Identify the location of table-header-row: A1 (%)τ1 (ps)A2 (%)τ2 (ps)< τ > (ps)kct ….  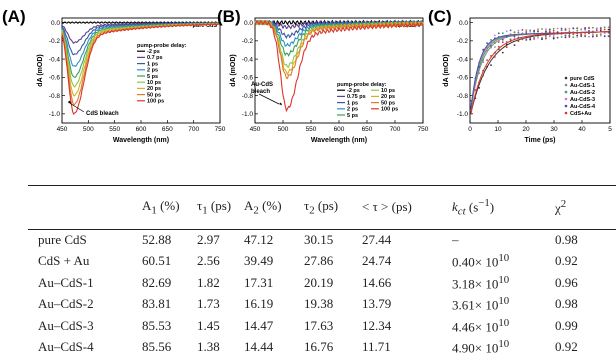
(311, 207).